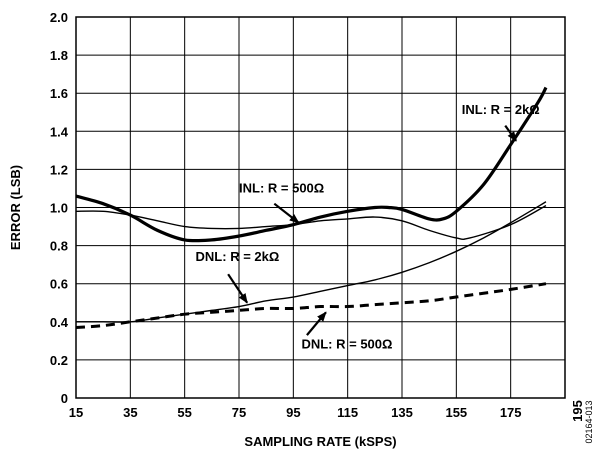 The image size is (599, 460). I want to click on y-axis-title: ERROR (LSB), so click(15, 207).